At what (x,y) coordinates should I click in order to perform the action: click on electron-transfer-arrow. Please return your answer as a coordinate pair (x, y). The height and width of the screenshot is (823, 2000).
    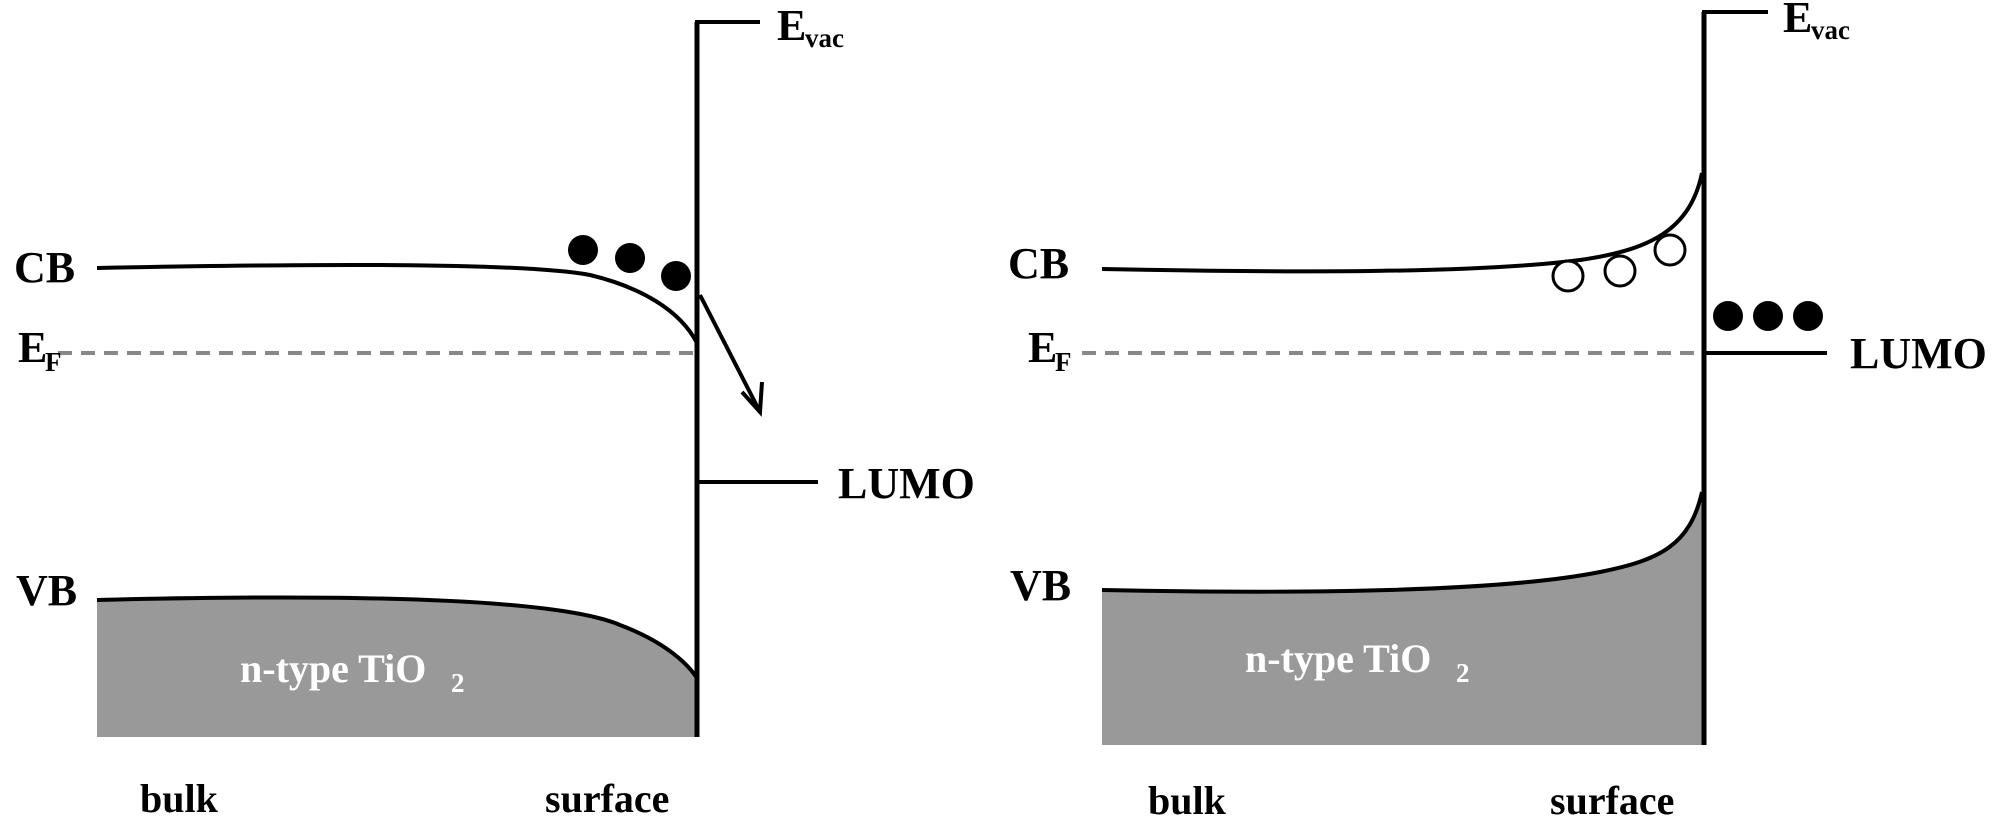
    Looking at the image, I should click on (731, 355).